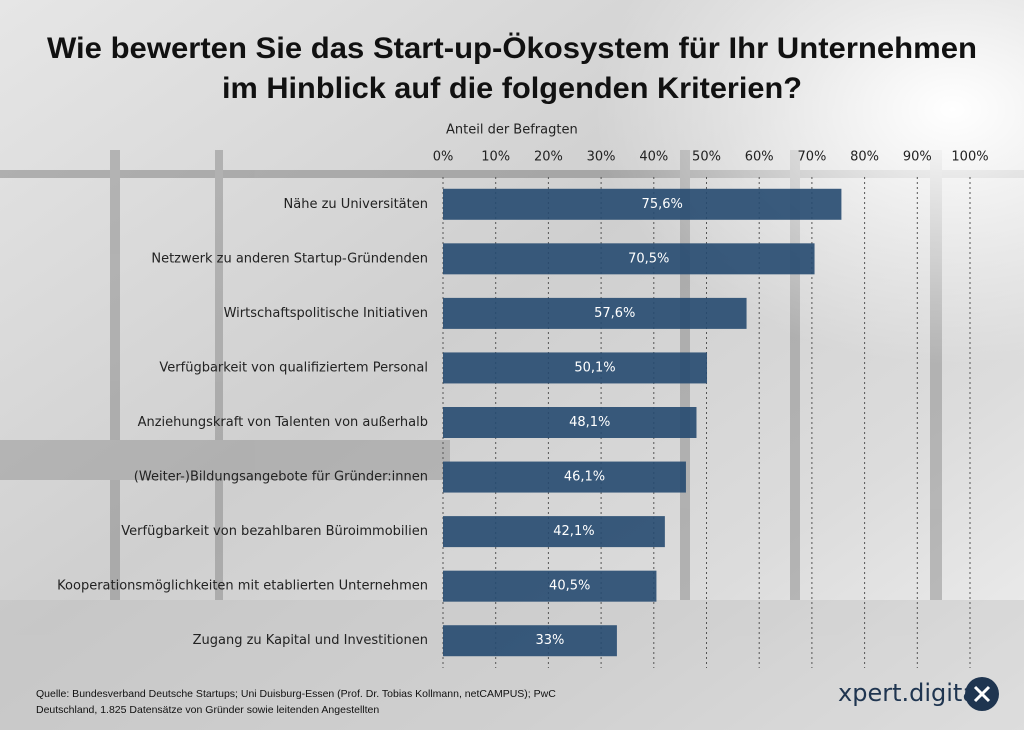  I want to click on x-tick-label: 30%, so click(601, 157).